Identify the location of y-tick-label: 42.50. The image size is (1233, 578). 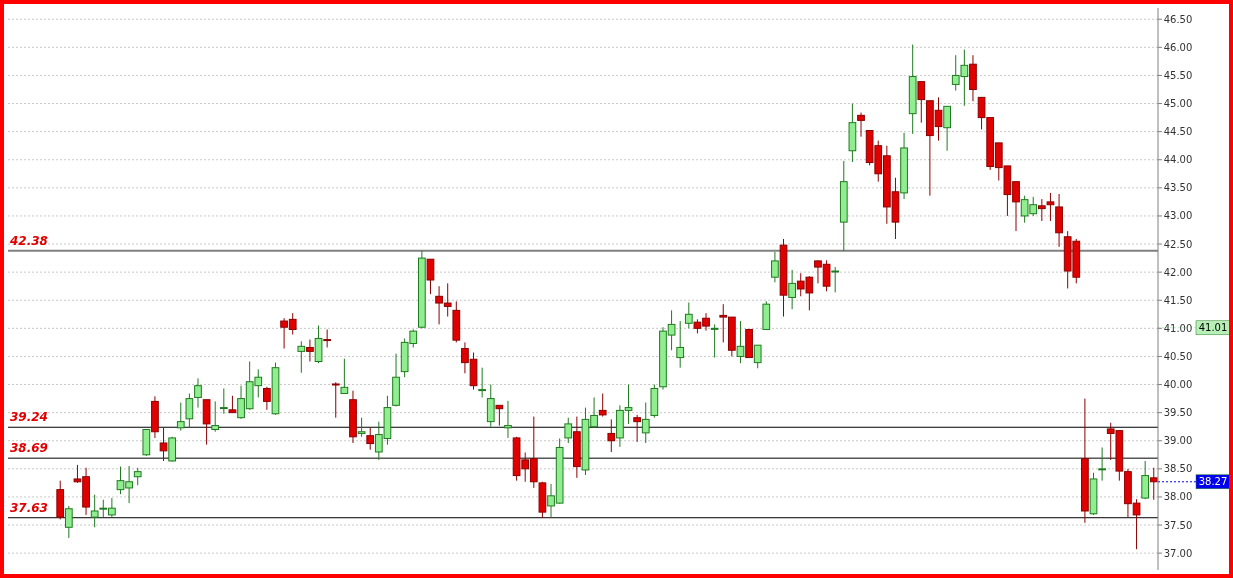
(1178, 244).